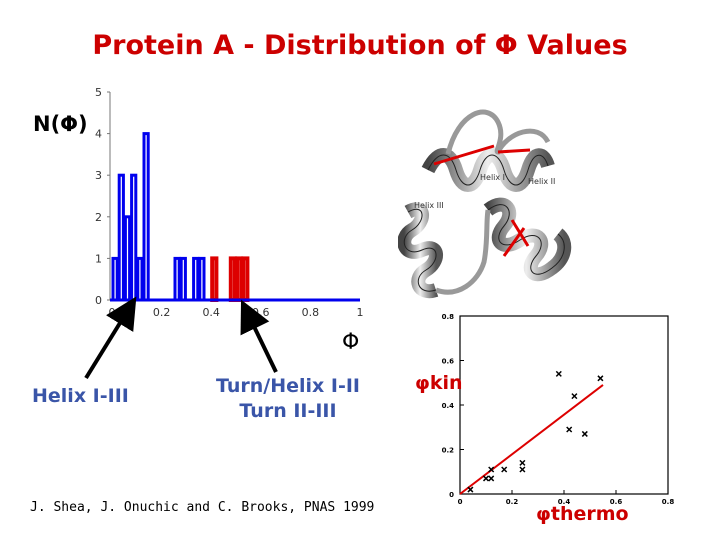 The image size is (720, 540). Describe the element at coordinates (451, 495) in the screenshot. I see `scatter-y-tick-label: 0` at that location.